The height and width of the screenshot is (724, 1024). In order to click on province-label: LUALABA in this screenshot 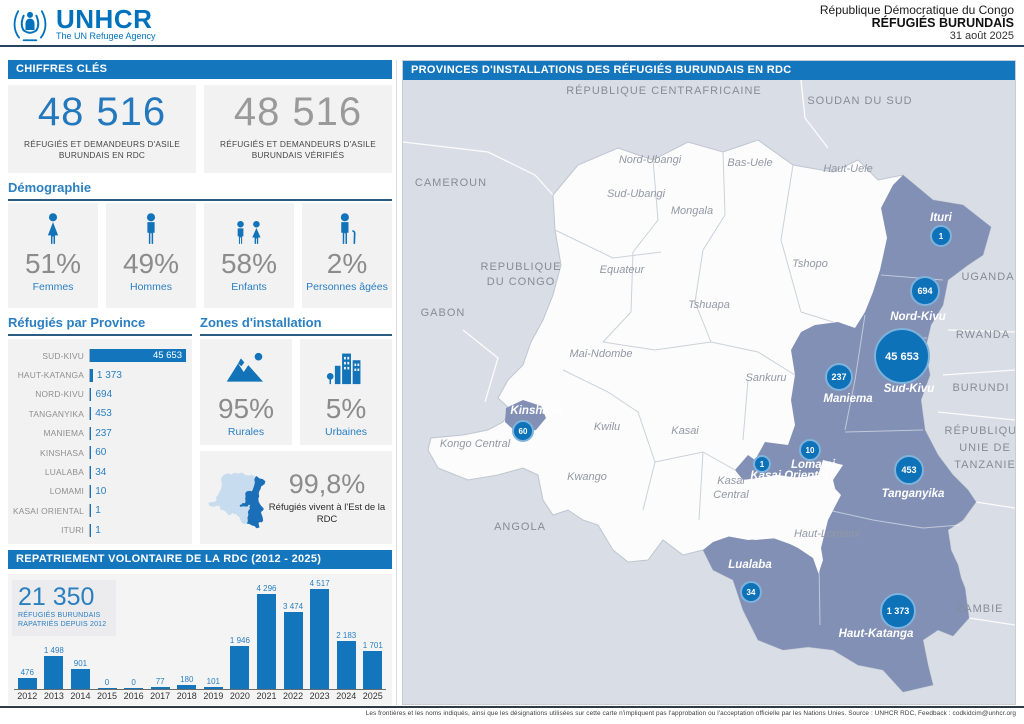, I will do `click(64, 472)`.